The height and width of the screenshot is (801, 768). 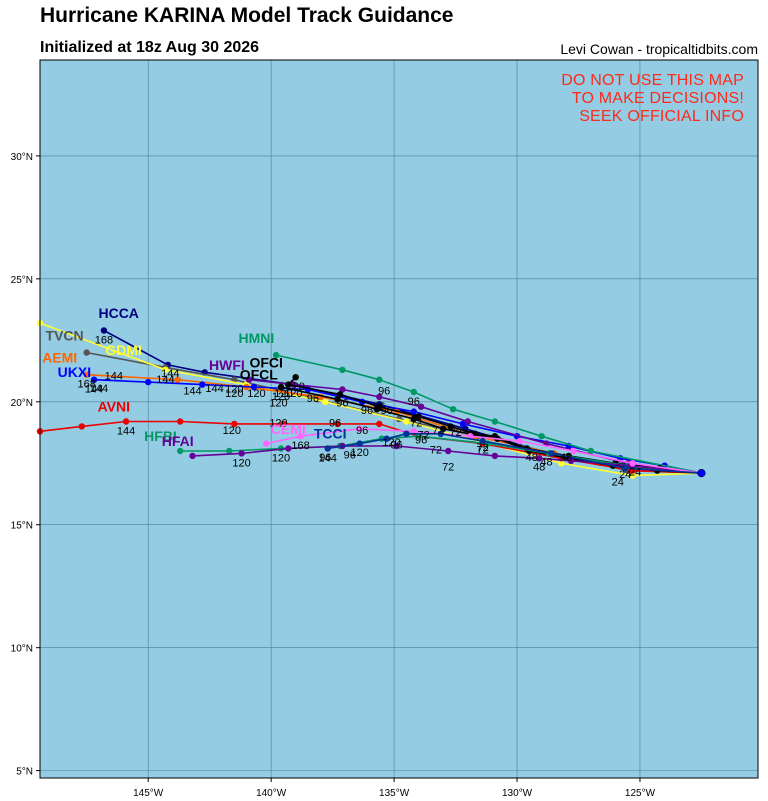 I want to click on storm-origin-point, so click(x=701, y=473).